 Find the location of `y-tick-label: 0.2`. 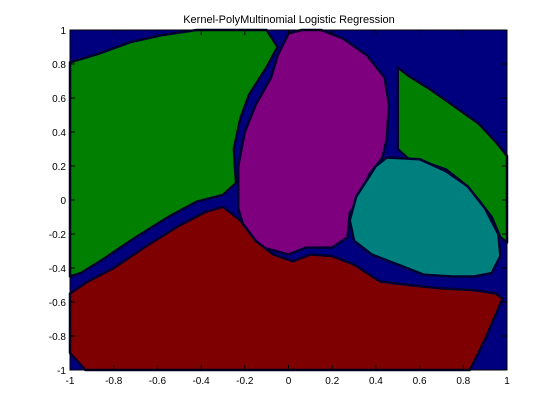

y-tick-label: 0.2 is located at coordinates (59, 167).